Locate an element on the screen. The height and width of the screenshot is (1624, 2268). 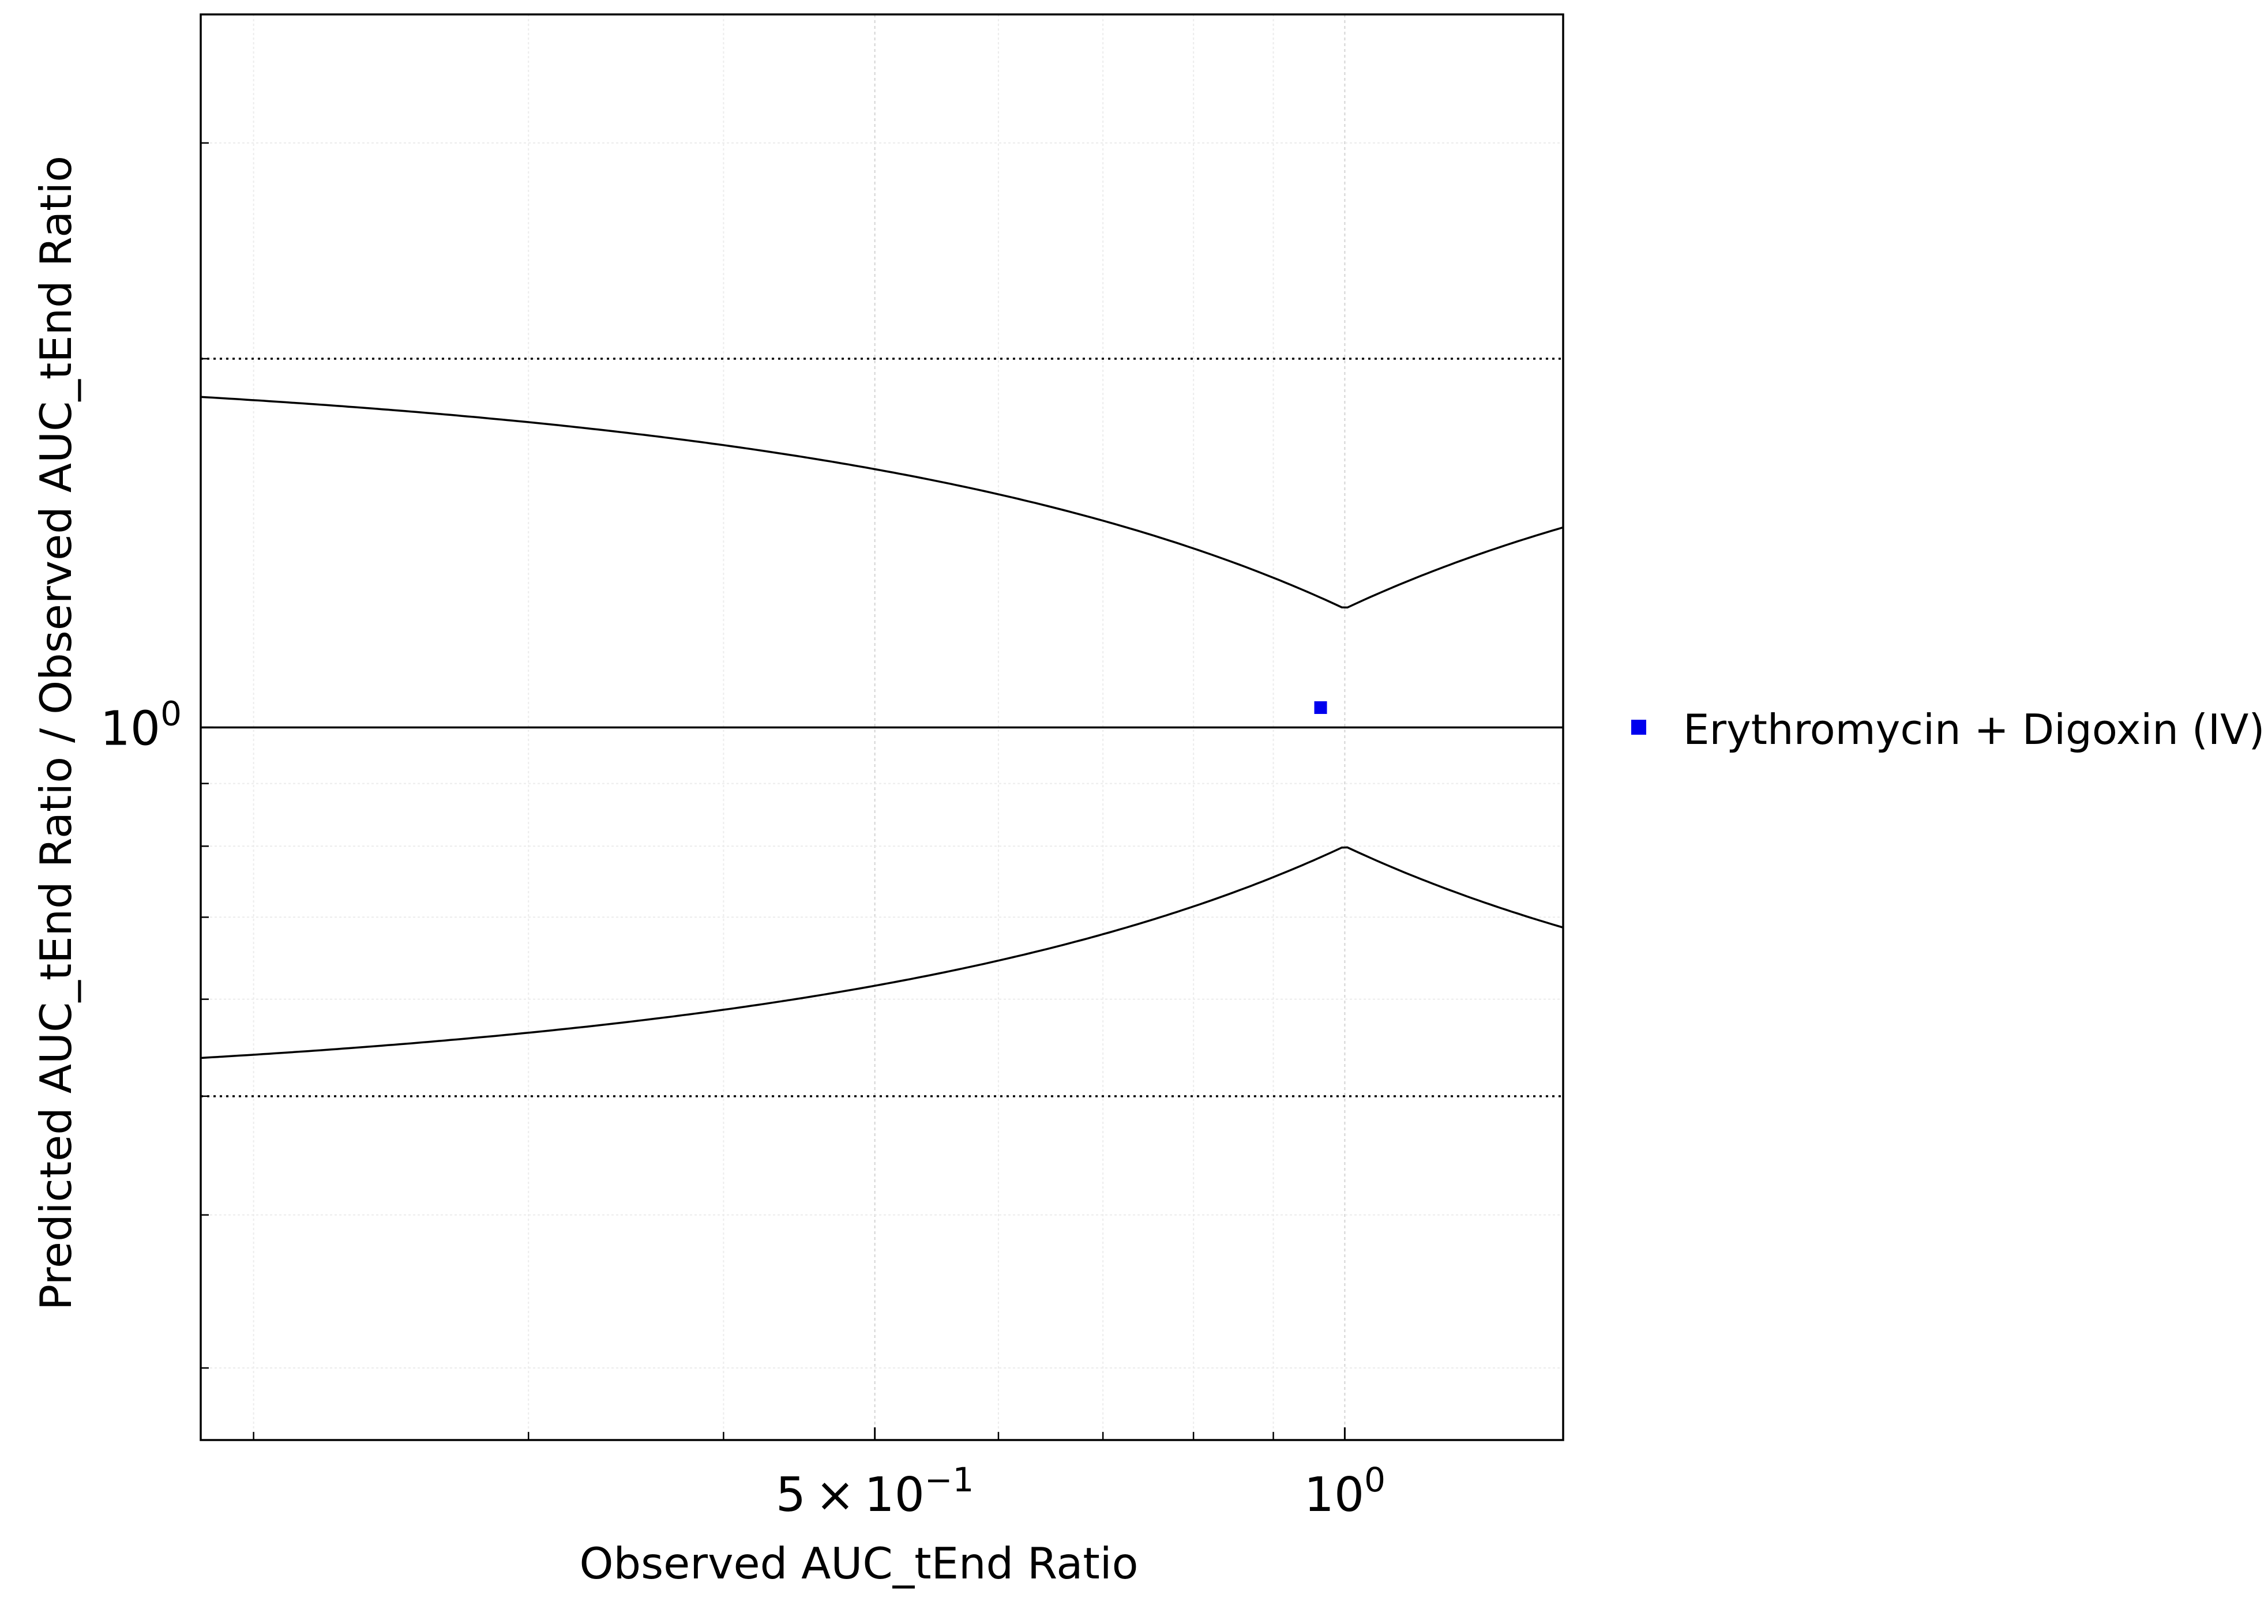
data-point-marker is located at coordinates (1320, 707).